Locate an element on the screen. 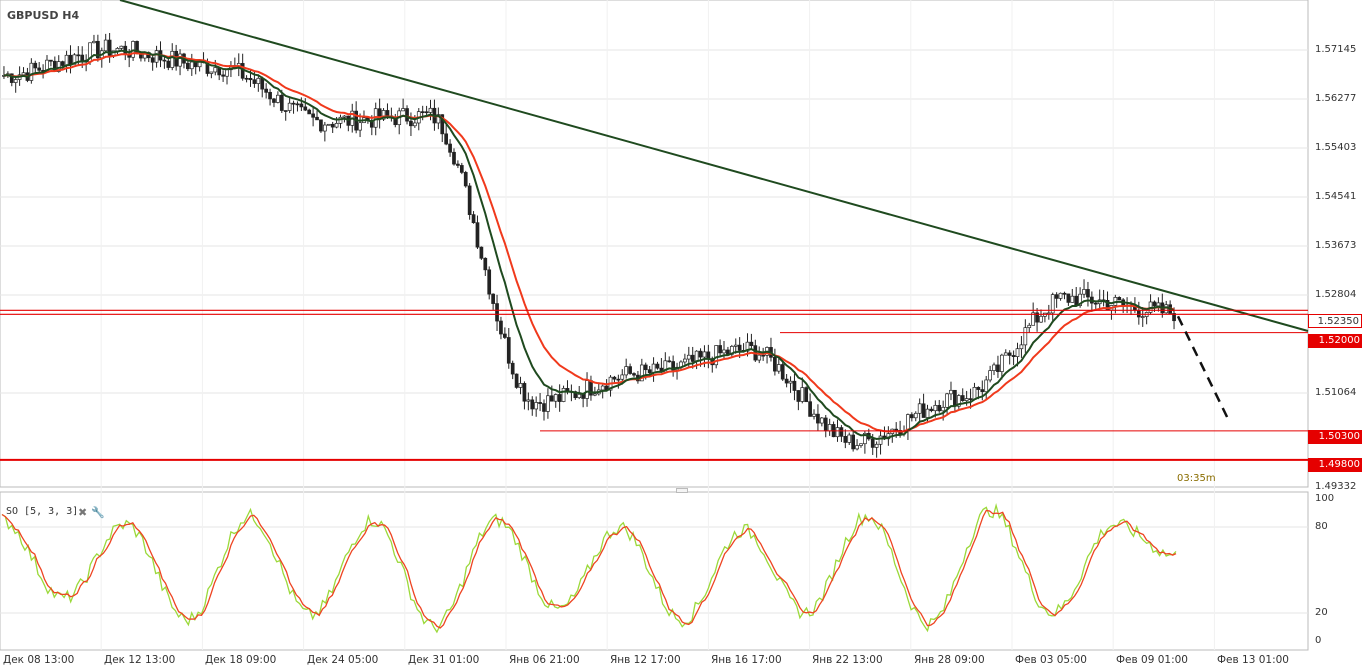 The width and height of the screenshot is (1364, 670). date-axis-label: Фев 03 05:00 is located at coordinates (1051, 660).